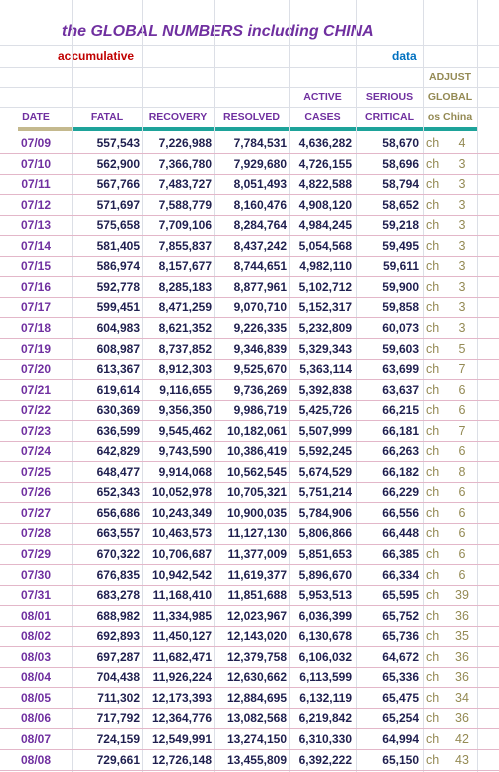  What do you see at coordinates (325, 410) in the screenshot?
I see `active-cell: 5,425,726` at bounding box center [325, 410].